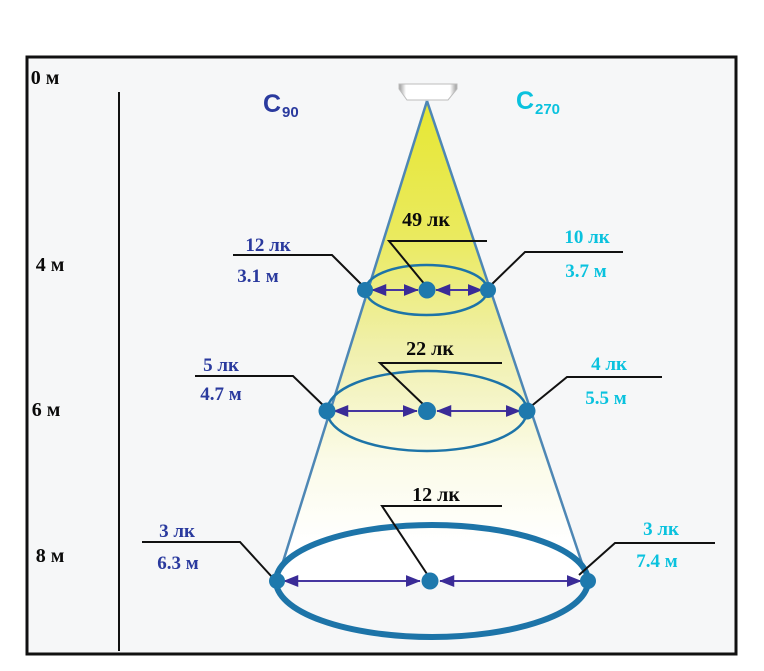 The image size is (764, 671). Describe the element at coordinates (290, 112) in the screenshot. I see `plane-c90-subscript: 90` at that location.